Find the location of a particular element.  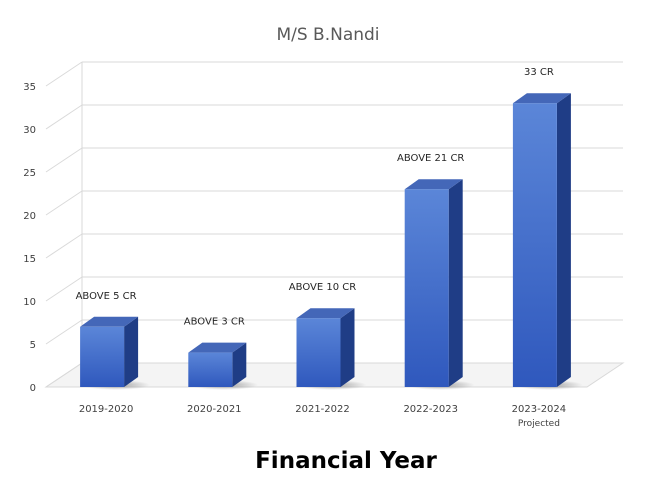

x-tick-label: 2020-2021 is located at coordinates (214, 409).